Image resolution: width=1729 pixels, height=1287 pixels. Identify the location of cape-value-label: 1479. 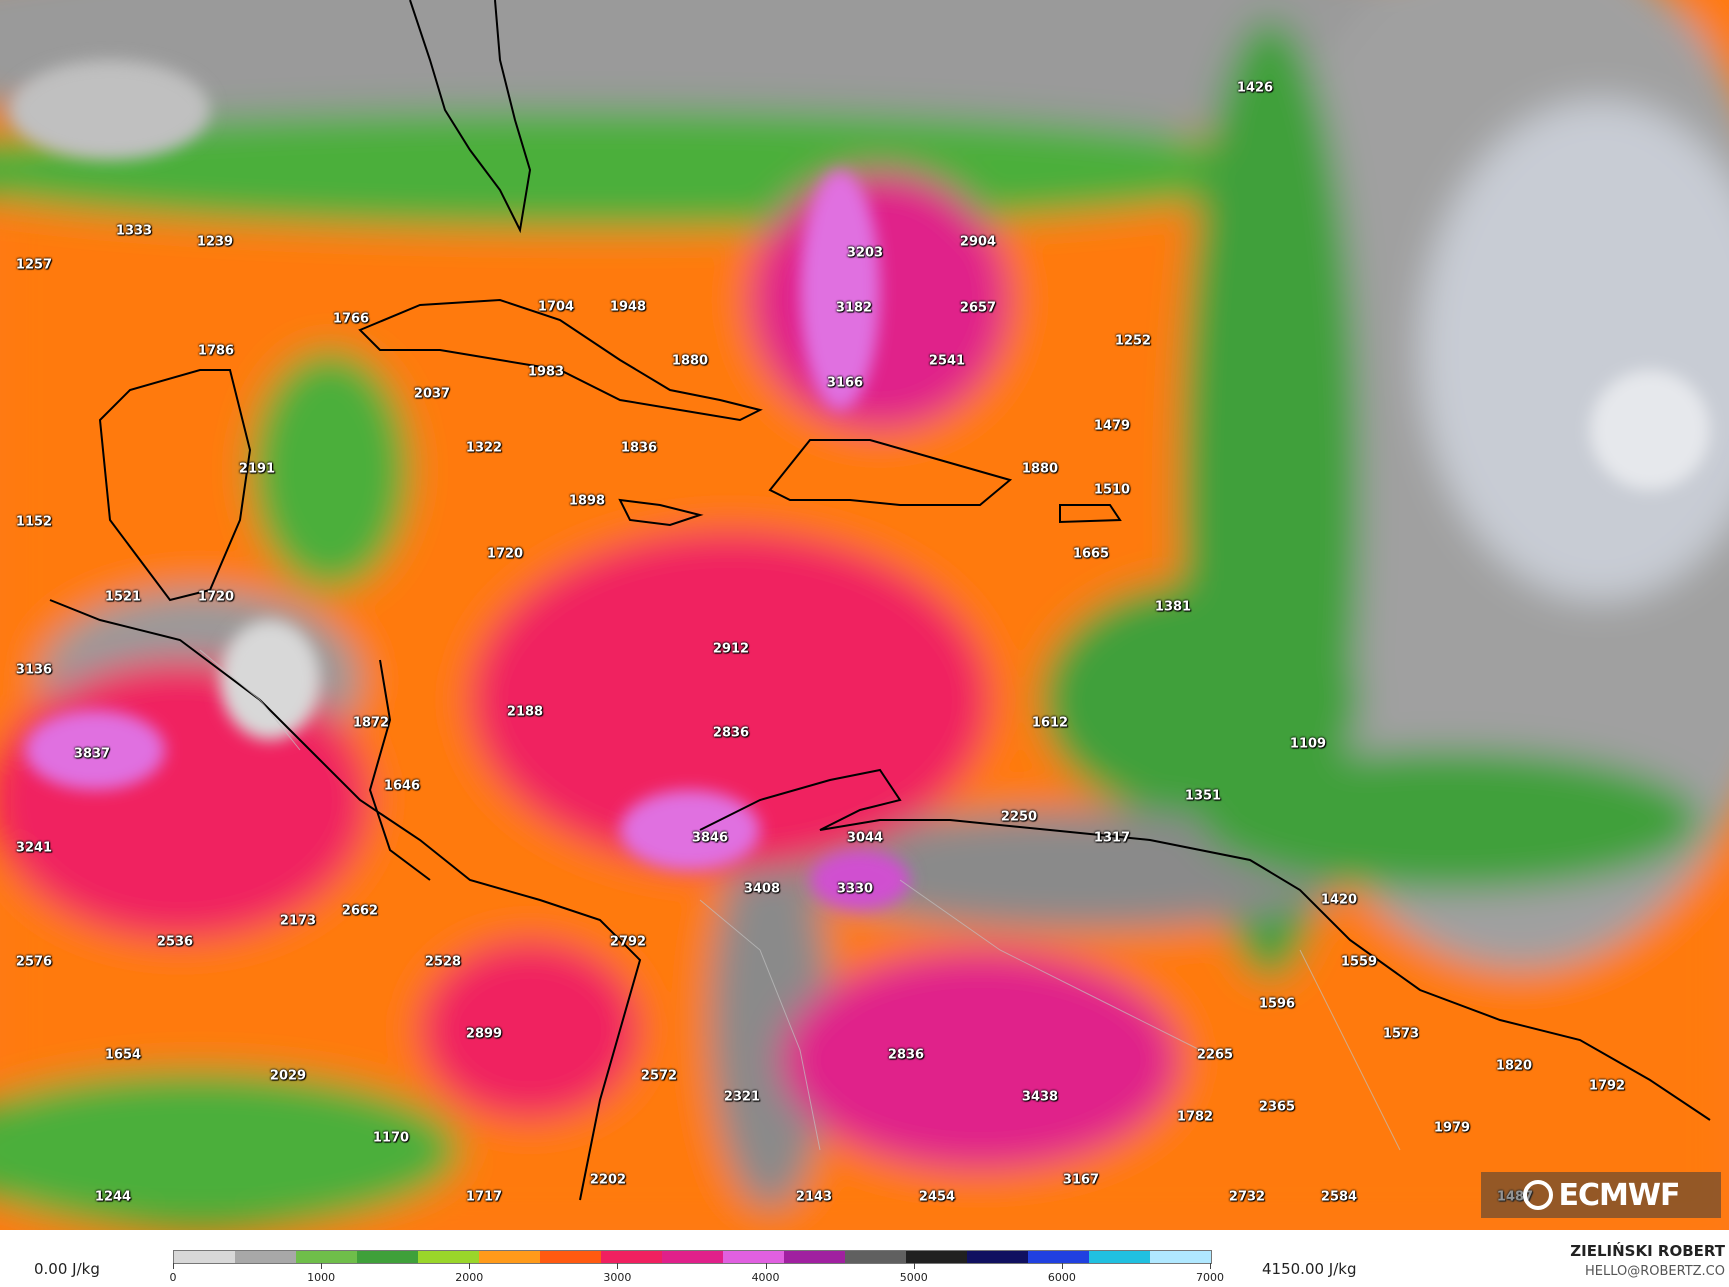
(1112, 426).